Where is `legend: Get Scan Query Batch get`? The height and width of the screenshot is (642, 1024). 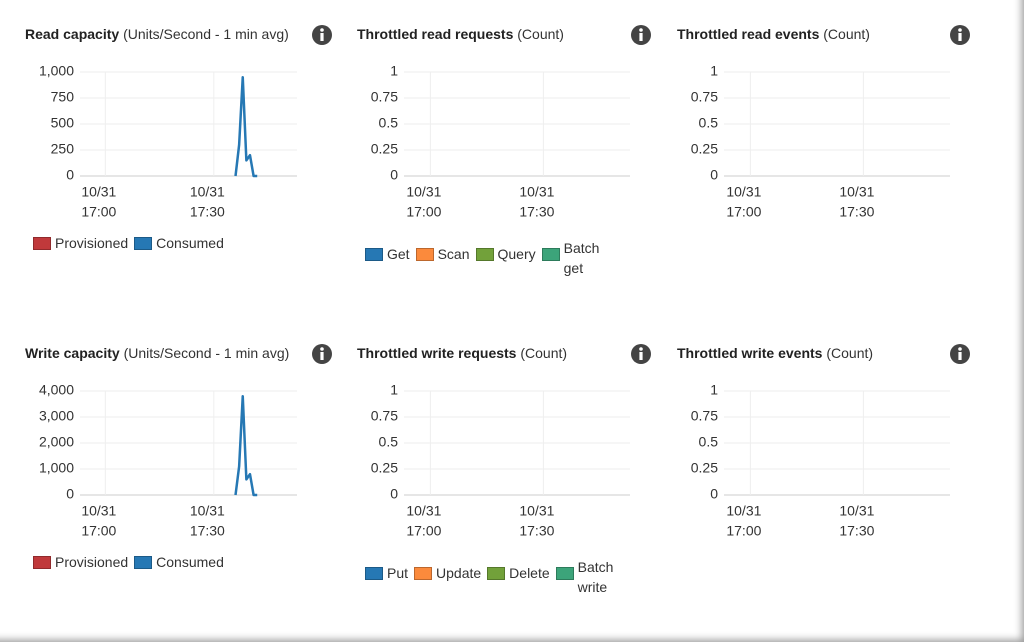
legend: Get Scan Query Batch get is located at coordinates (487, 259).